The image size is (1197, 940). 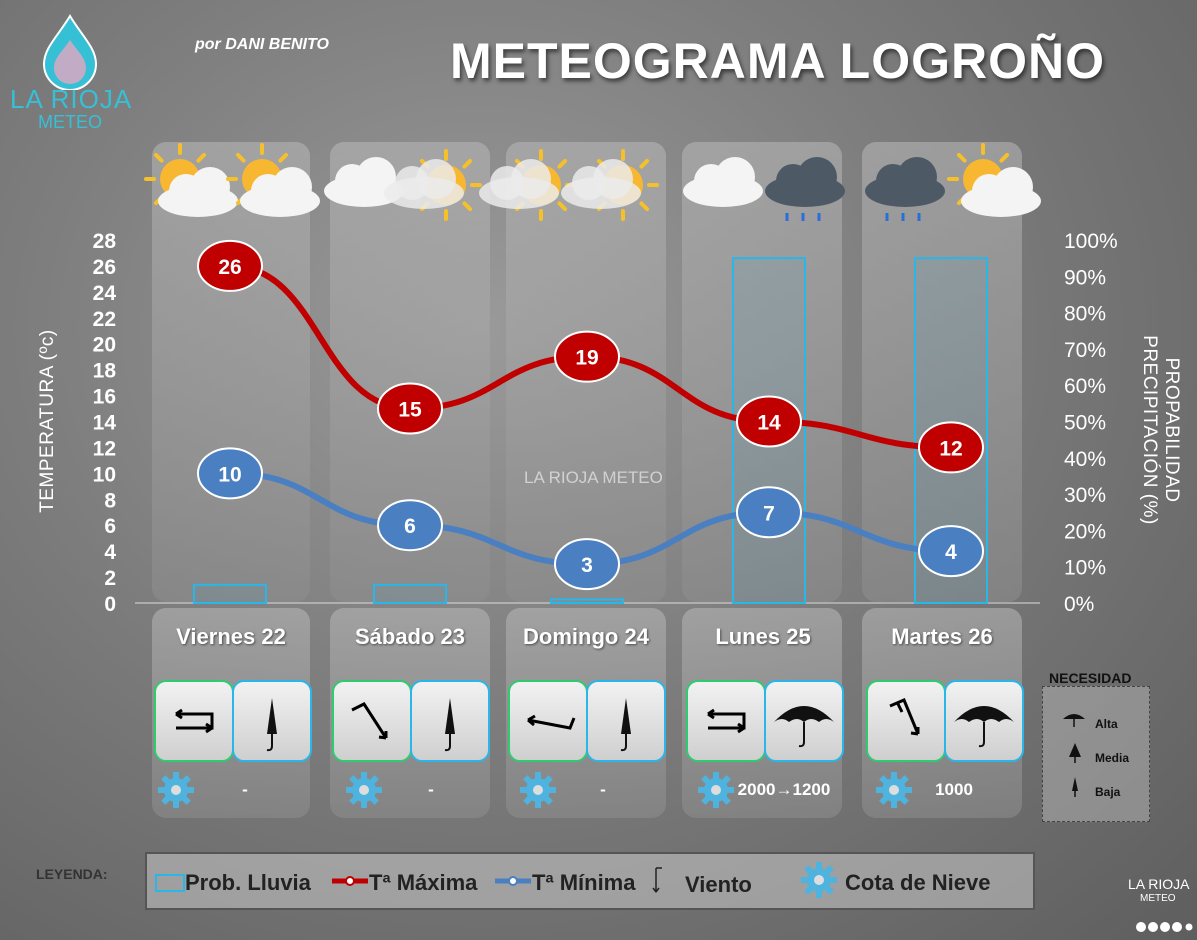 I want to click on telegram-icon, so click(x=1177, y=927).